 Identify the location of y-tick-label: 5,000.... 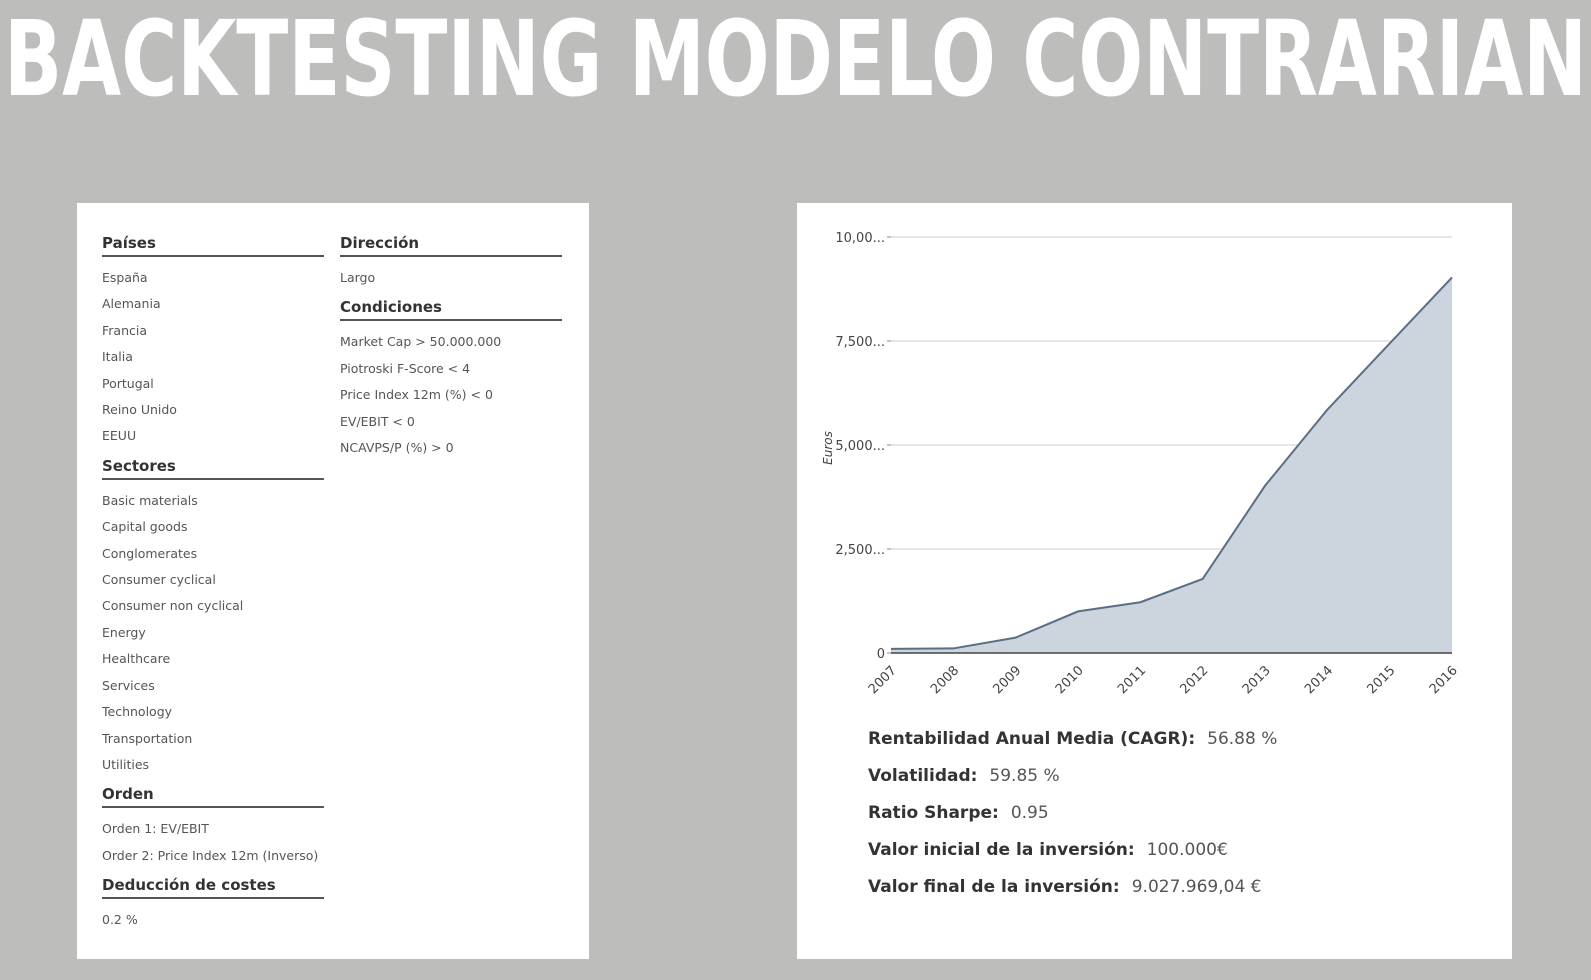
(860, 446).